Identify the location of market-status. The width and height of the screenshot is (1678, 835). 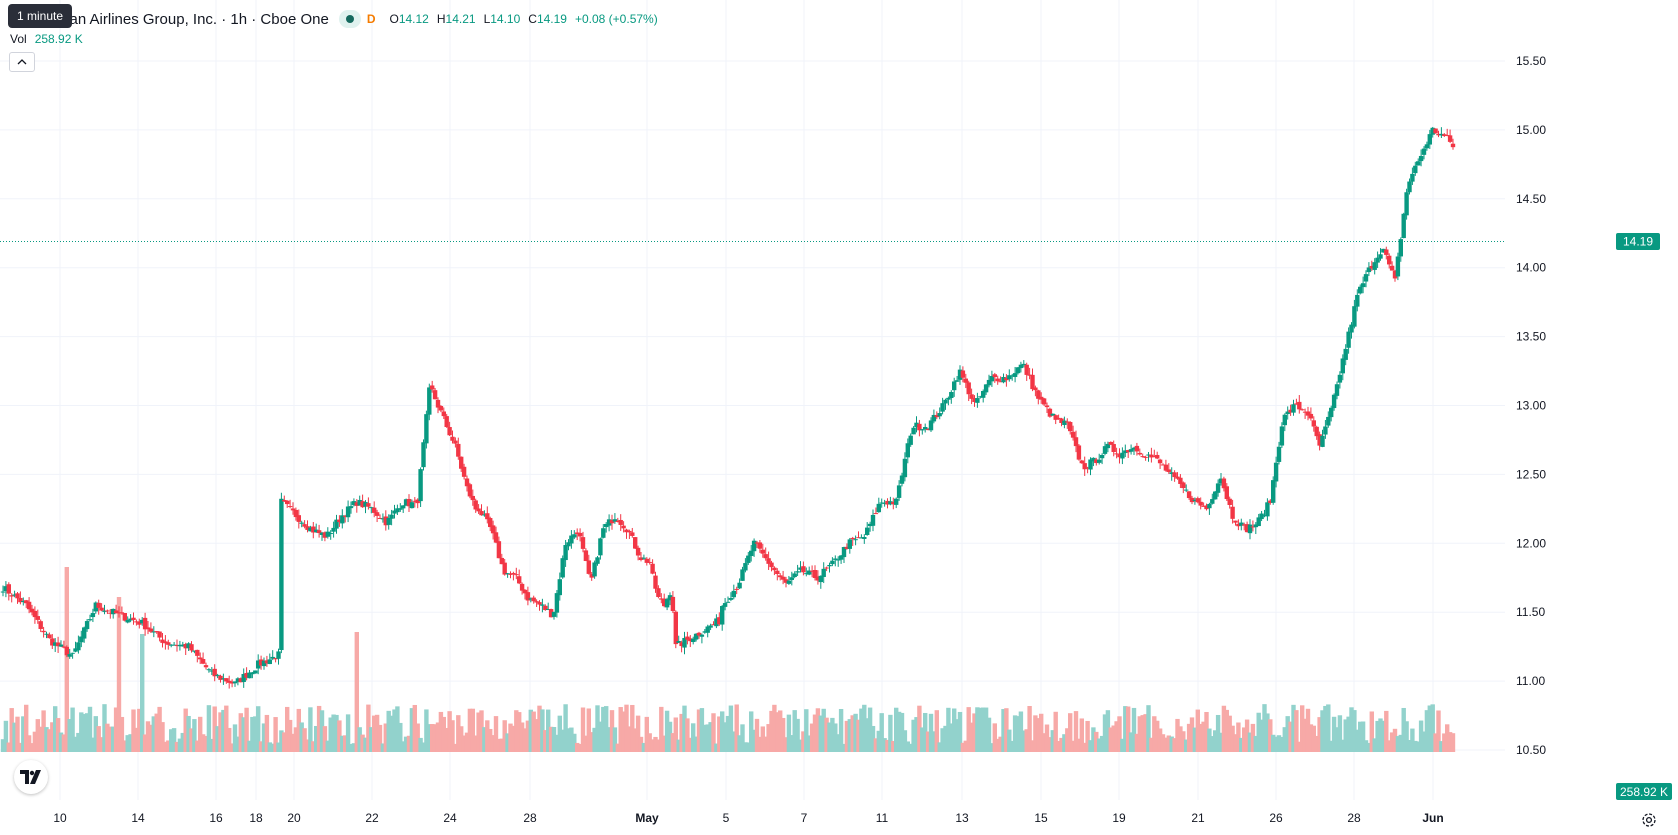
(349, 19).